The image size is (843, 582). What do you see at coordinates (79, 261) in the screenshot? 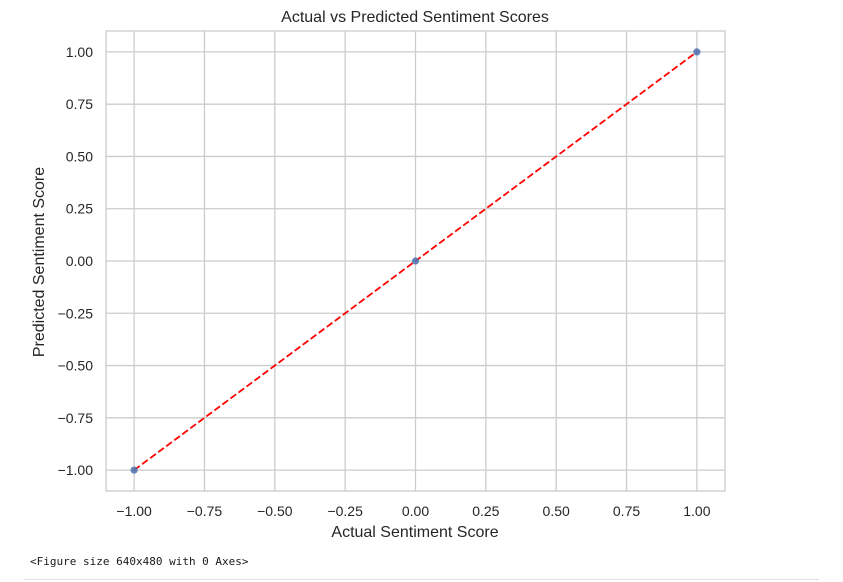
I see `y-tick-label: 0.00` at bounding box center [79, 261].